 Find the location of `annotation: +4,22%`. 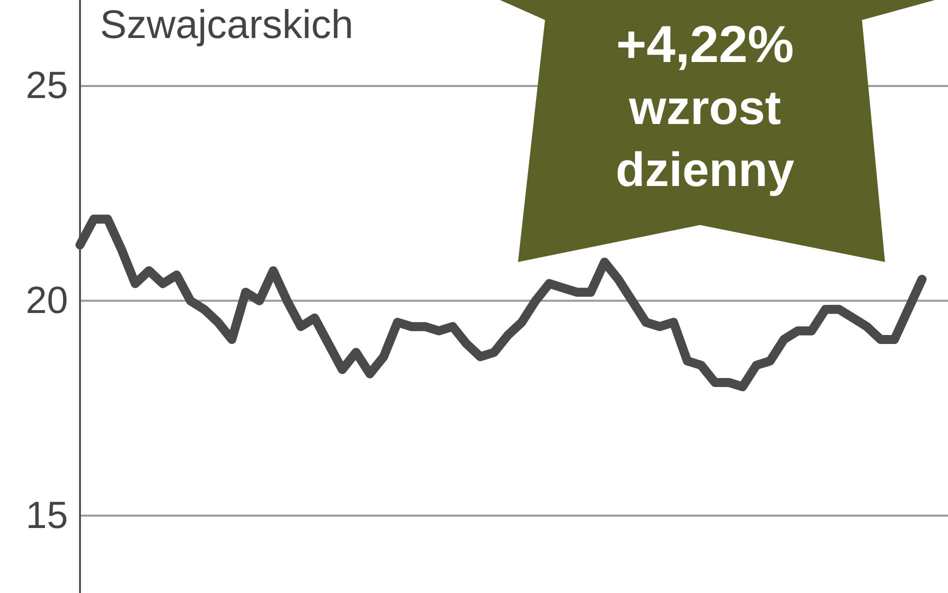

annotation: +4,22% is located at coordinates (705, 45).